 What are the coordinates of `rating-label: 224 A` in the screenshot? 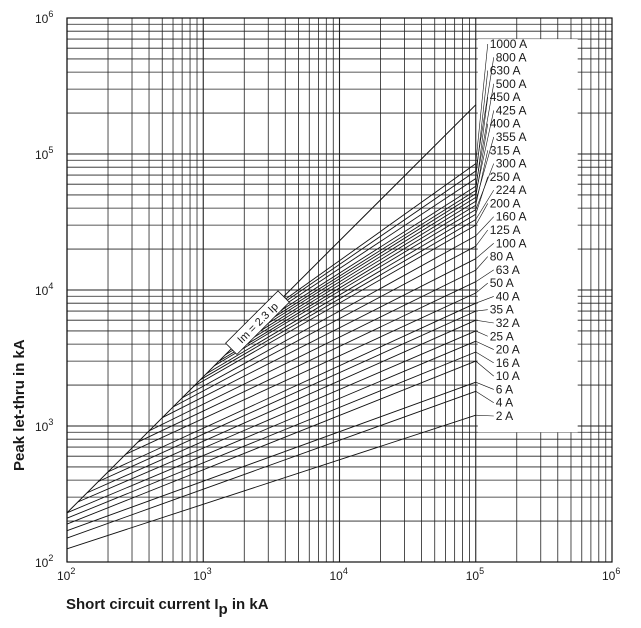 It's located at (511, 190).